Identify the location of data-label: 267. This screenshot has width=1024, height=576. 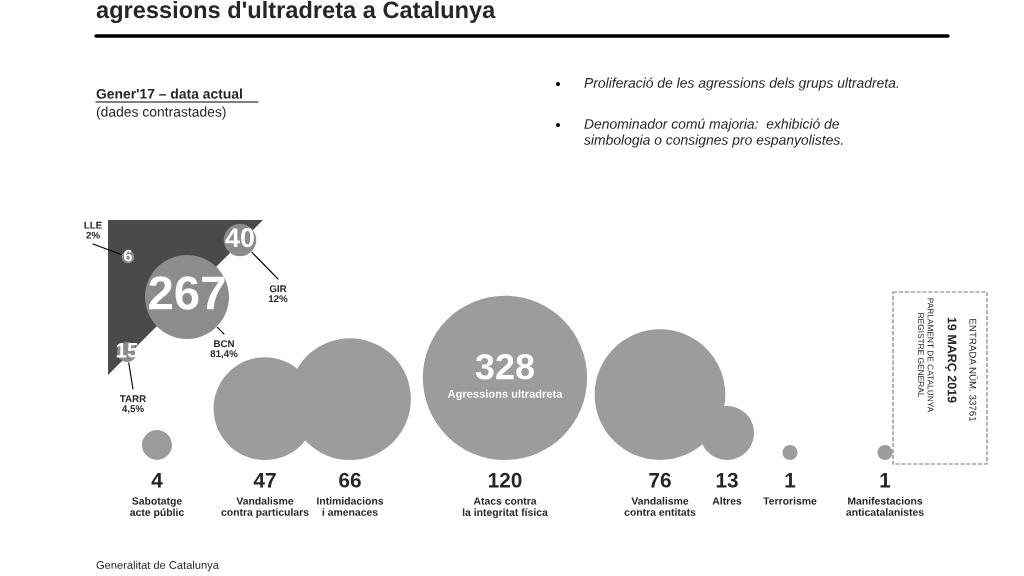
(187, 293).